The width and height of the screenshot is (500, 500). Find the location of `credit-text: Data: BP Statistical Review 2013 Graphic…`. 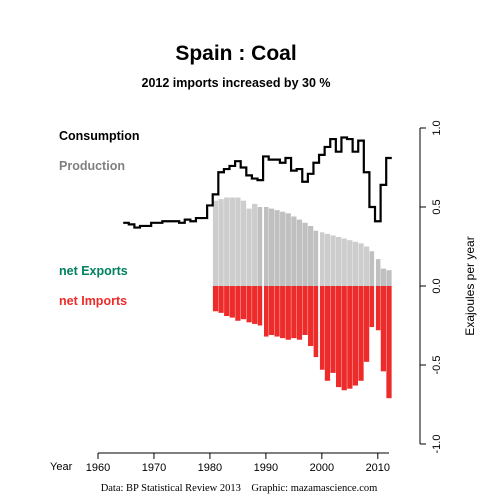

credit-text: Data: BP Statistical Review 2013 Graphic… is located at coordinates (239, 488).